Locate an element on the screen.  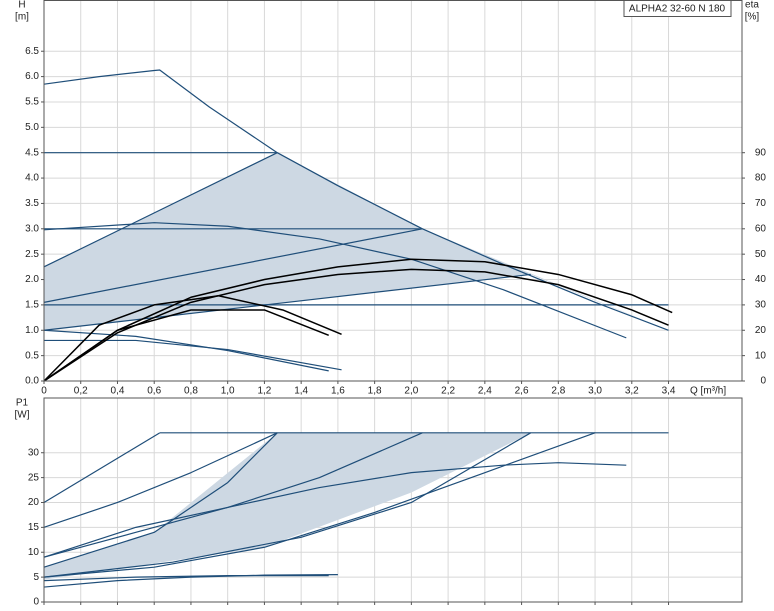
y2-tick-label: 10 is located at coordinates (761, 355).